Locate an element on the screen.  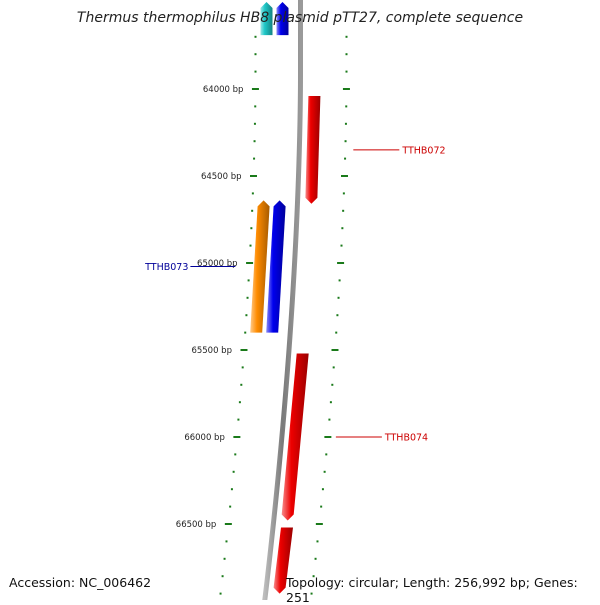
scale-label: 65500 bp is located at coordinates (211, 351).